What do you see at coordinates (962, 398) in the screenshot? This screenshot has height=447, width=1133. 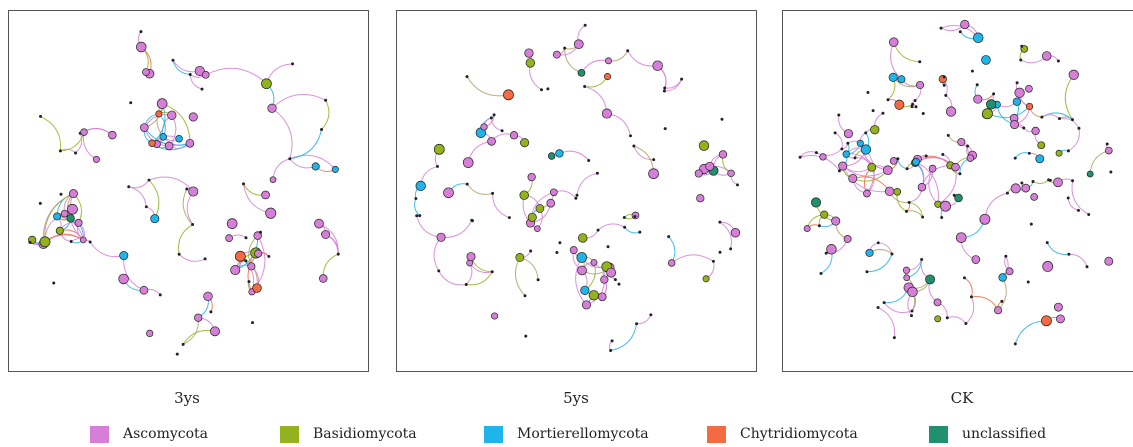 I see `caption-ck: CK` at bounding box center [962, 398].